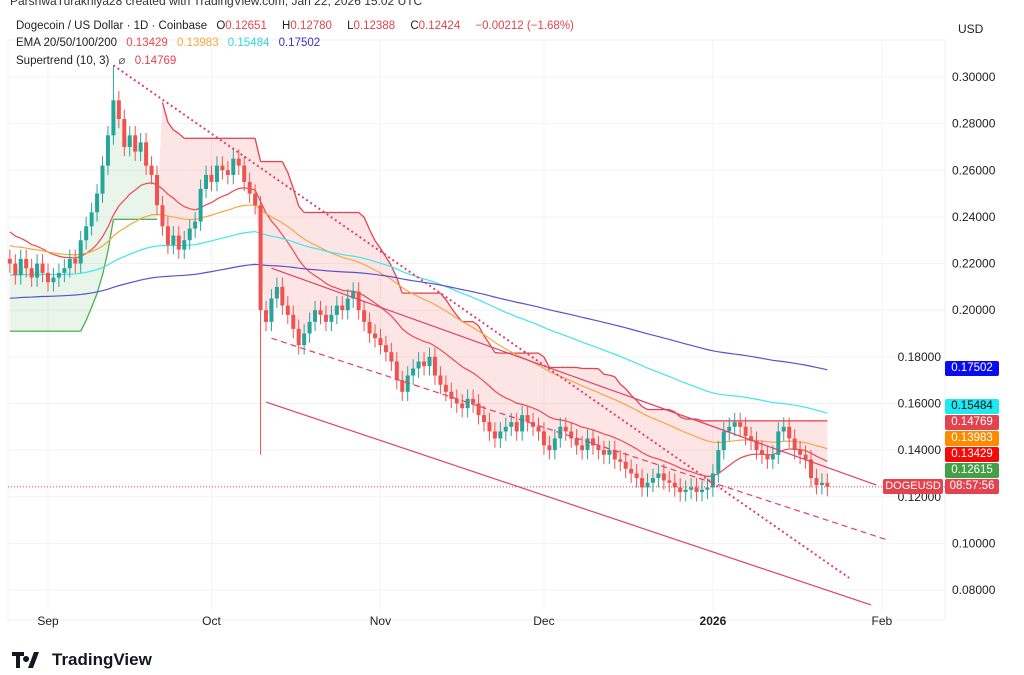 This screenshot has width=1024, height=675. What do you see at coordinates (102, 659) in the screenshot?
I see `brand-name: TradingView` at bounding box center [102, 659].